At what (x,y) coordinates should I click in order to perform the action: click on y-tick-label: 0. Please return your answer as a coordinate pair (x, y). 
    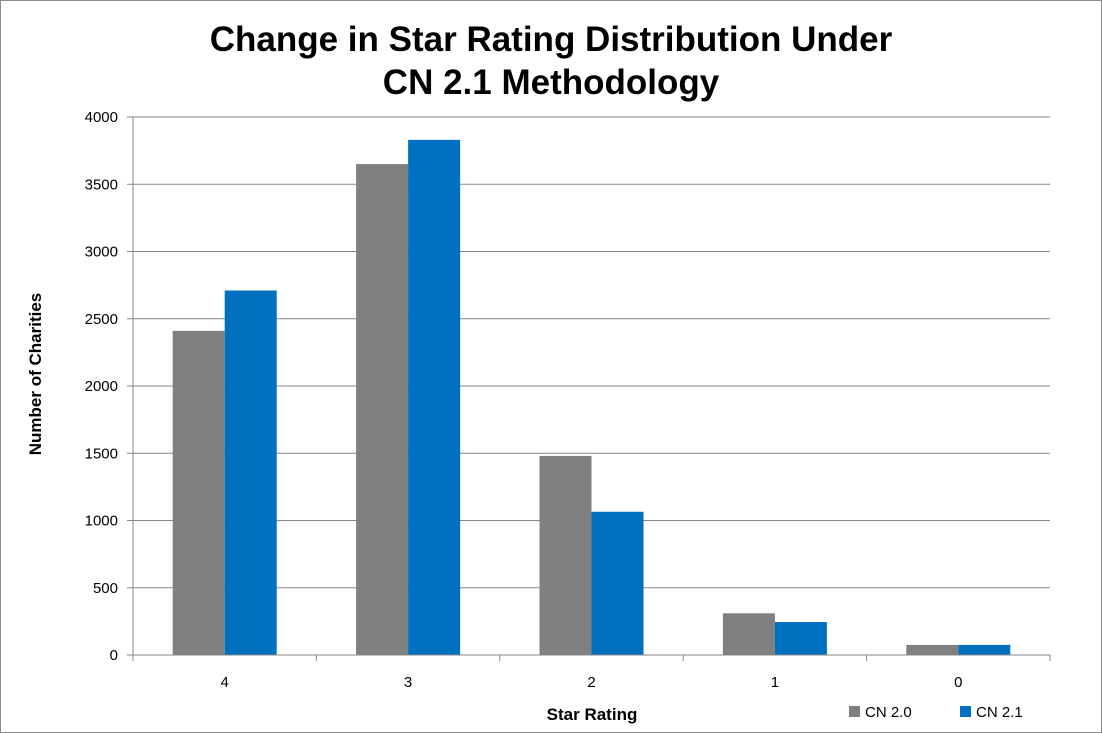
    Looking at the image, I should click on (114, 655).